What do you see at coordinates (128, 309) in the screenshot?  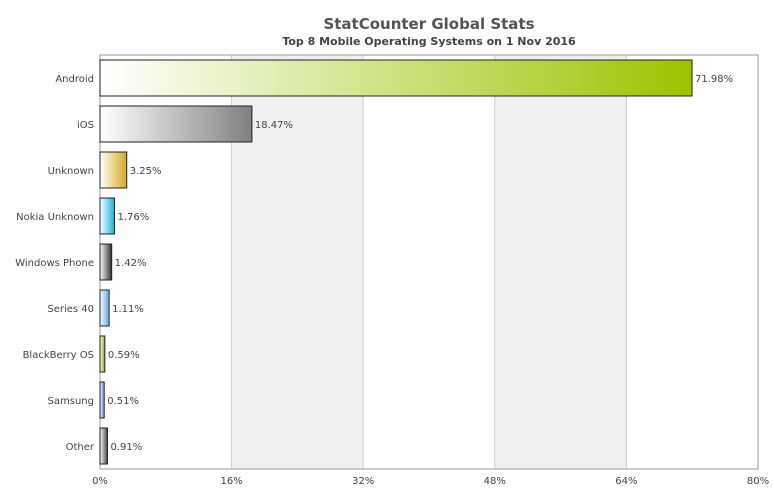 I see `value-label: 1.11%` at bounding box center [128, 309].